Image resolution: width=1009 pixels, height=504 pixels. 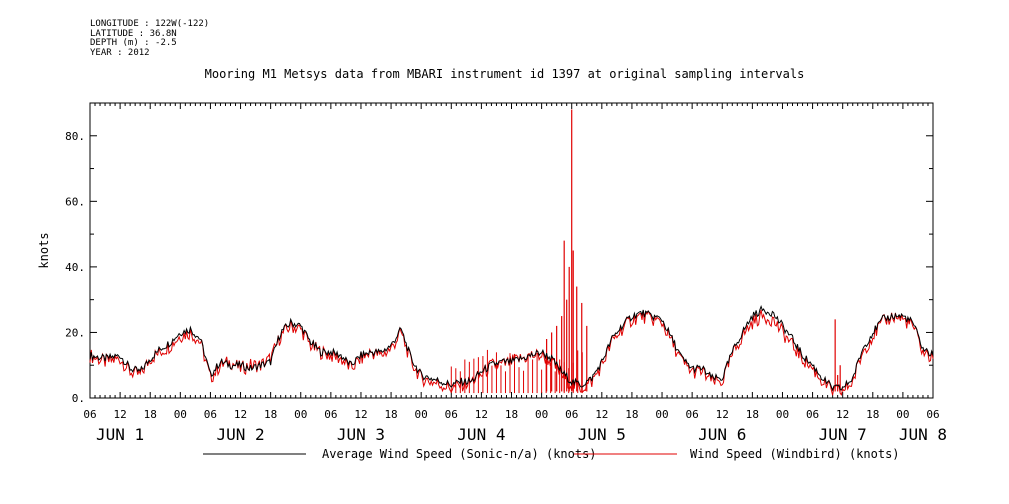 What do you see at coordinates (511, 352) in the screenshot?
I see `windbird-line` at bounding box center [511, 352].